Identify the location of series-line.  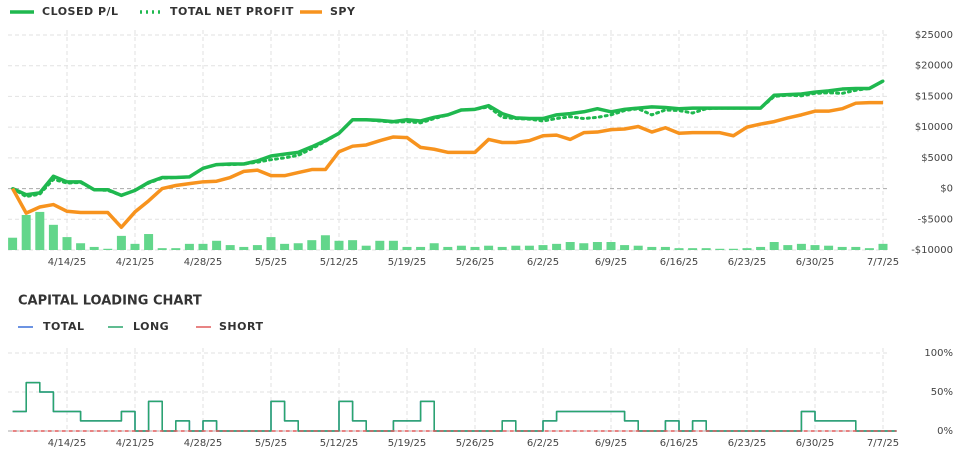
(454, 406).